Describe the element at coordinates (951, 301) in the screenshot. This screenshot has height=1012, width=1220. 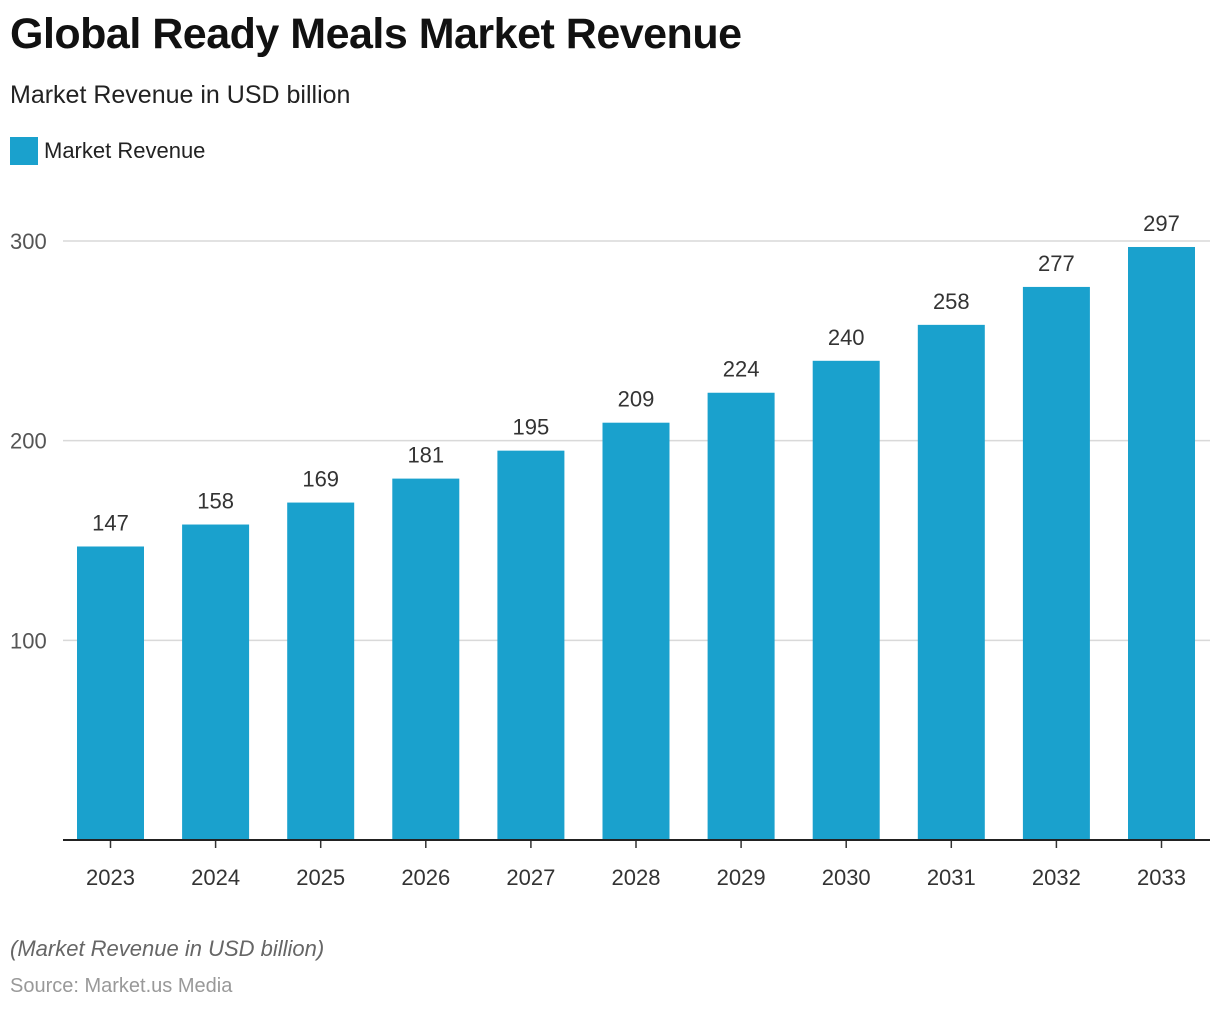
I see `data-label: 258` at that location.